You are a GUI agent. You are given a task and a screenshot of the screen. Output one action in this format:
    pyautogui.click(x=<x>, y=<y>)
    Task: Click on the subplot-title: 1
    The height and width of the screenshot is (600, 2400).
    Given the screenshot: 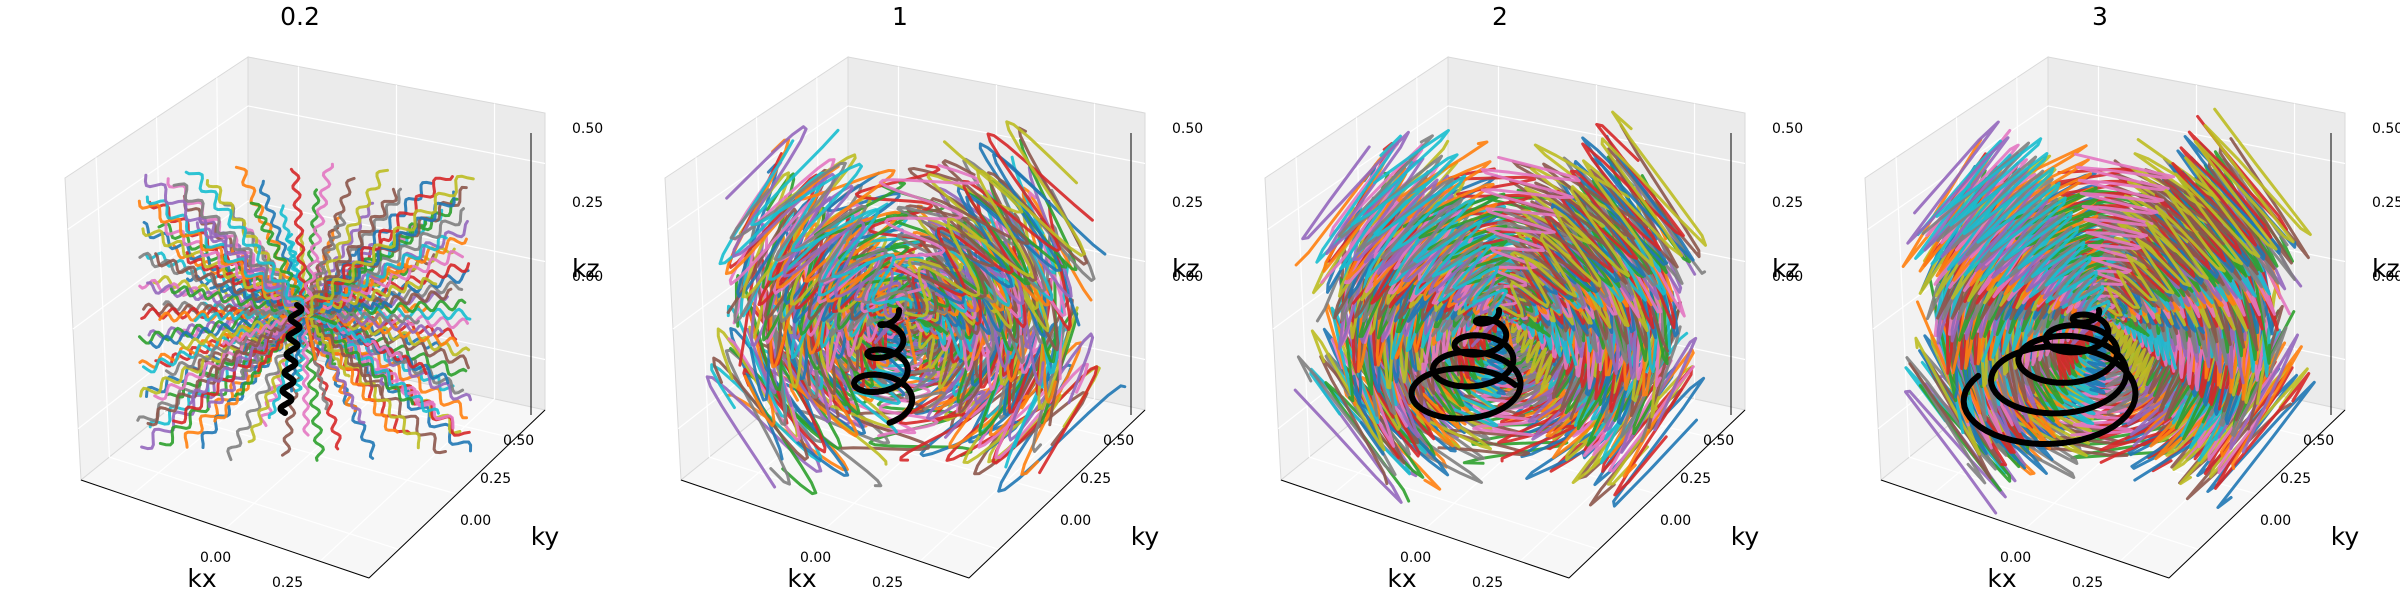 What is the action you would take?
    pyautogui.click(x=900, y=16)
    